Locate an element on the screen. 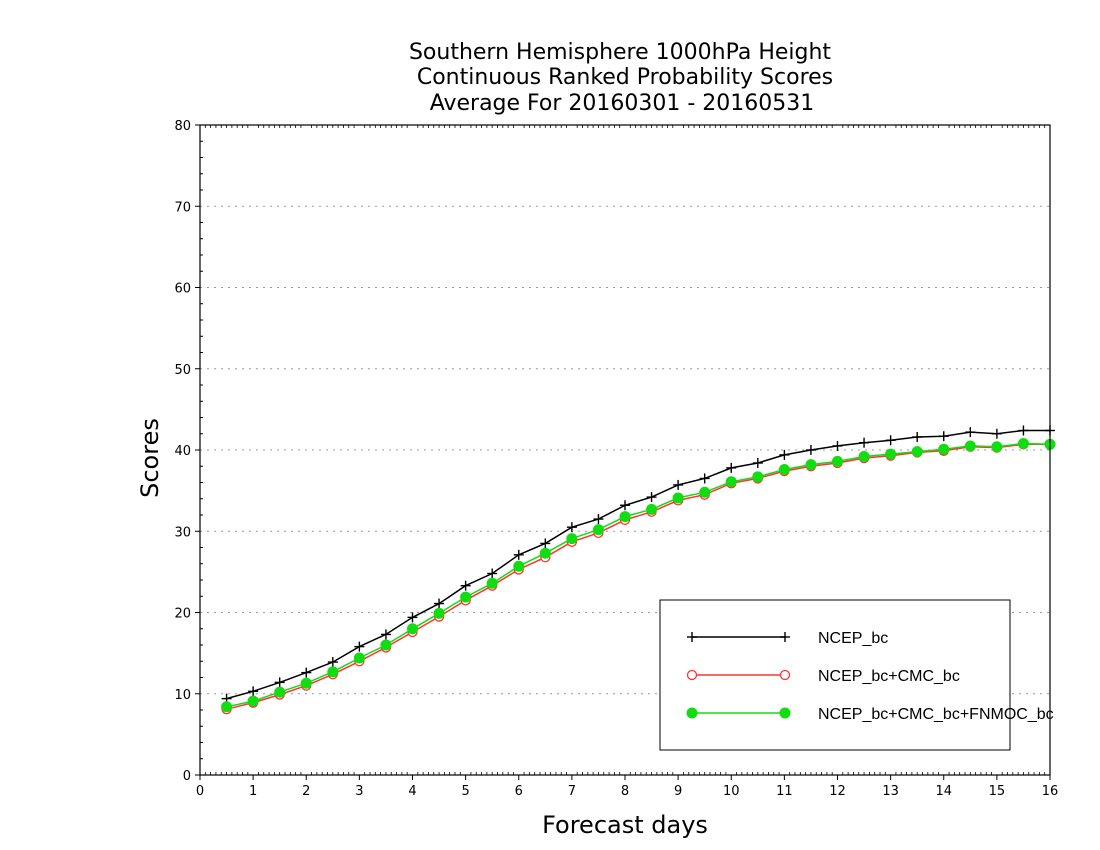 Image resolution: width=1100 pixels, height=850 pixels. legend-entry-0: NCEP_bc is located at coordinates (787, 638).